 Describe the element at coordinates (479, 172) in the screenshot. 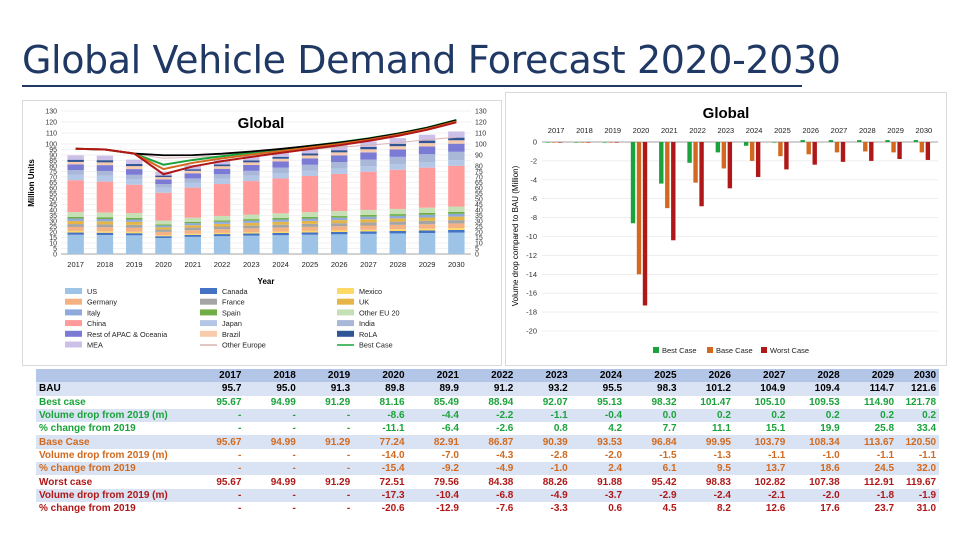

I see `secondary-y-tick-label: 75` at that location.